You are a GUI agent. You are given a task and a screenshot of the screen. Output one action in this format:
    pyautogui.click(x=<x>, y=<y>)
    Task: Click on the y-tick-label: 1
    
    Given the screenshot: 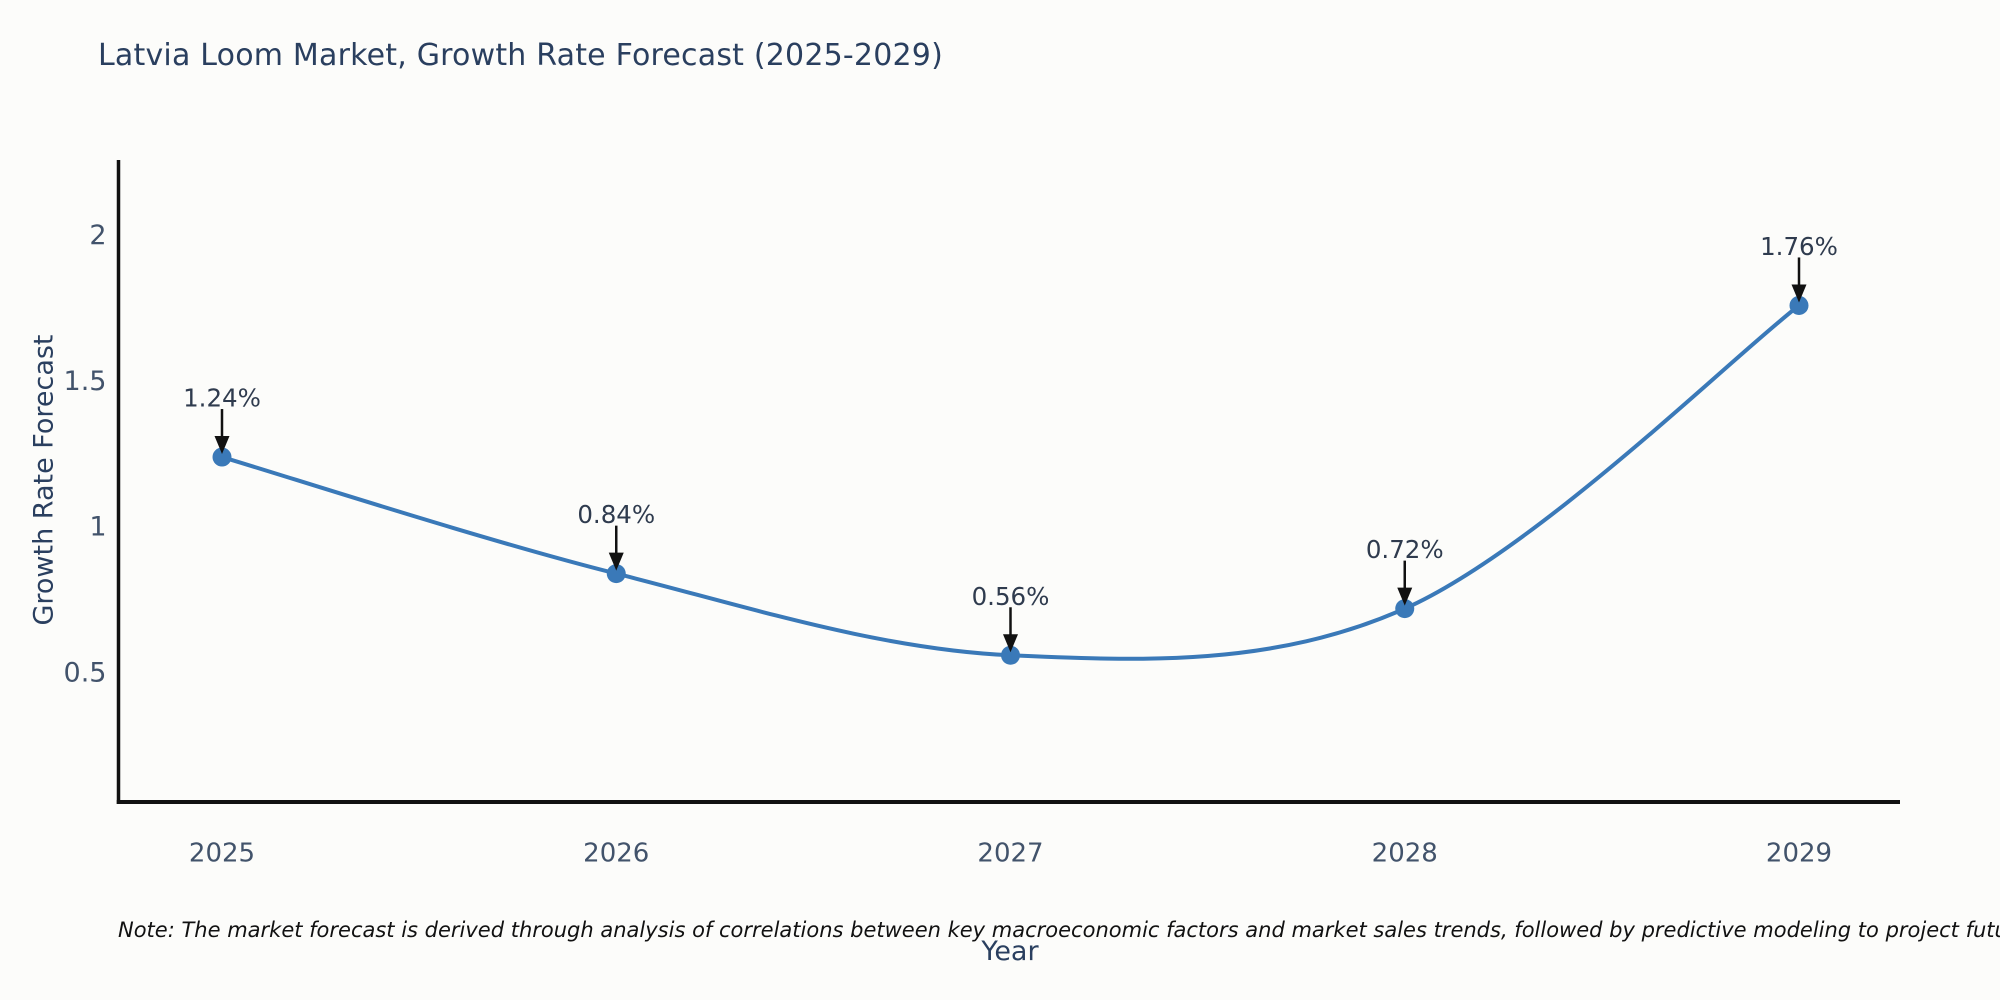 What is the action you would take?
    pyautogui.click(x=97, y=527)
    